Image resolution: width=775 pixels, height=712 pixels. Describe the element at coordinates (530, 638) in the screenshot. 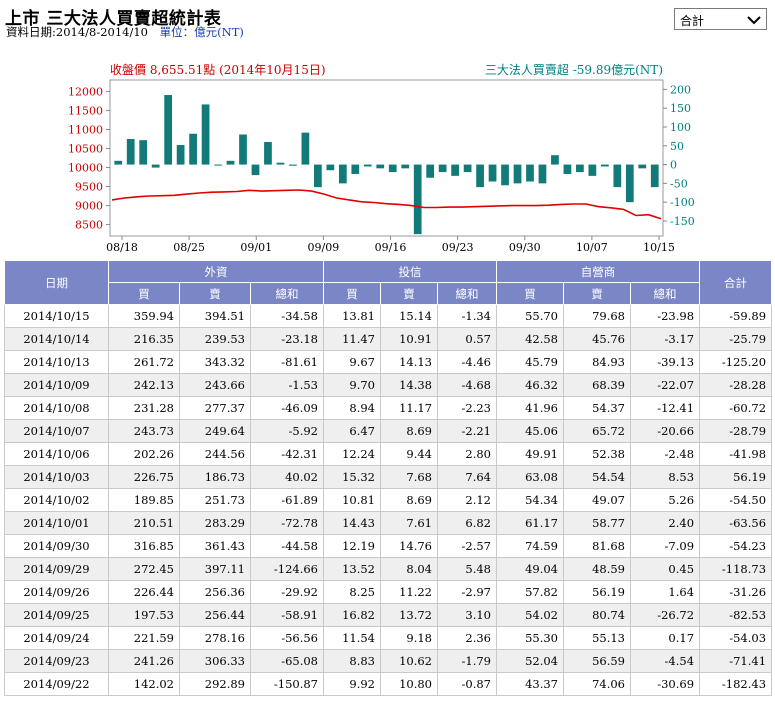

I see `value-cell: 55.30` at that location.